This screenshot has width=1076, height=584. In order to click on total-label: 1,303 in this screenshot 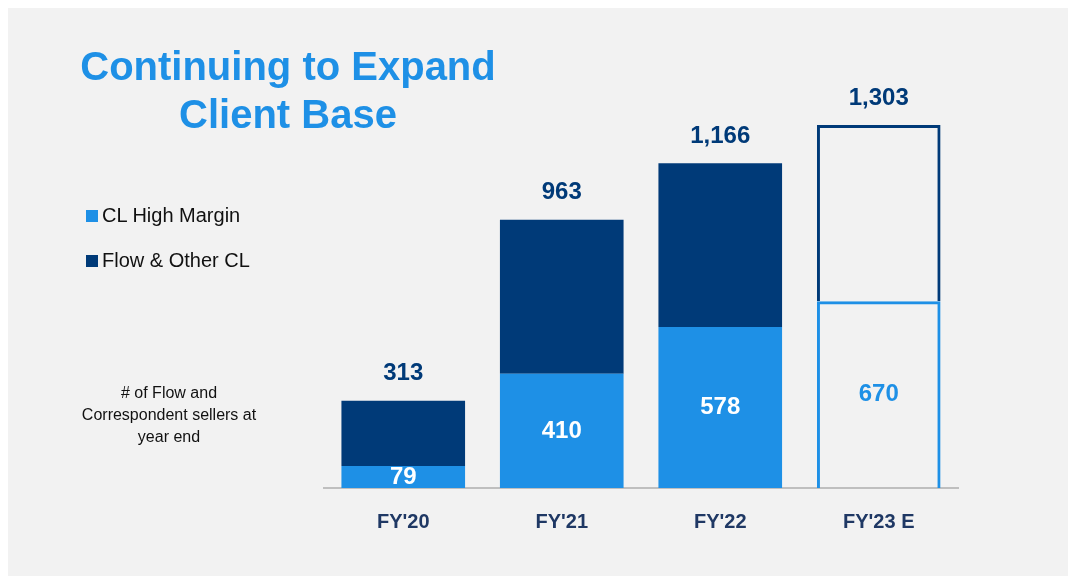, I will do `click(878, 96)`.